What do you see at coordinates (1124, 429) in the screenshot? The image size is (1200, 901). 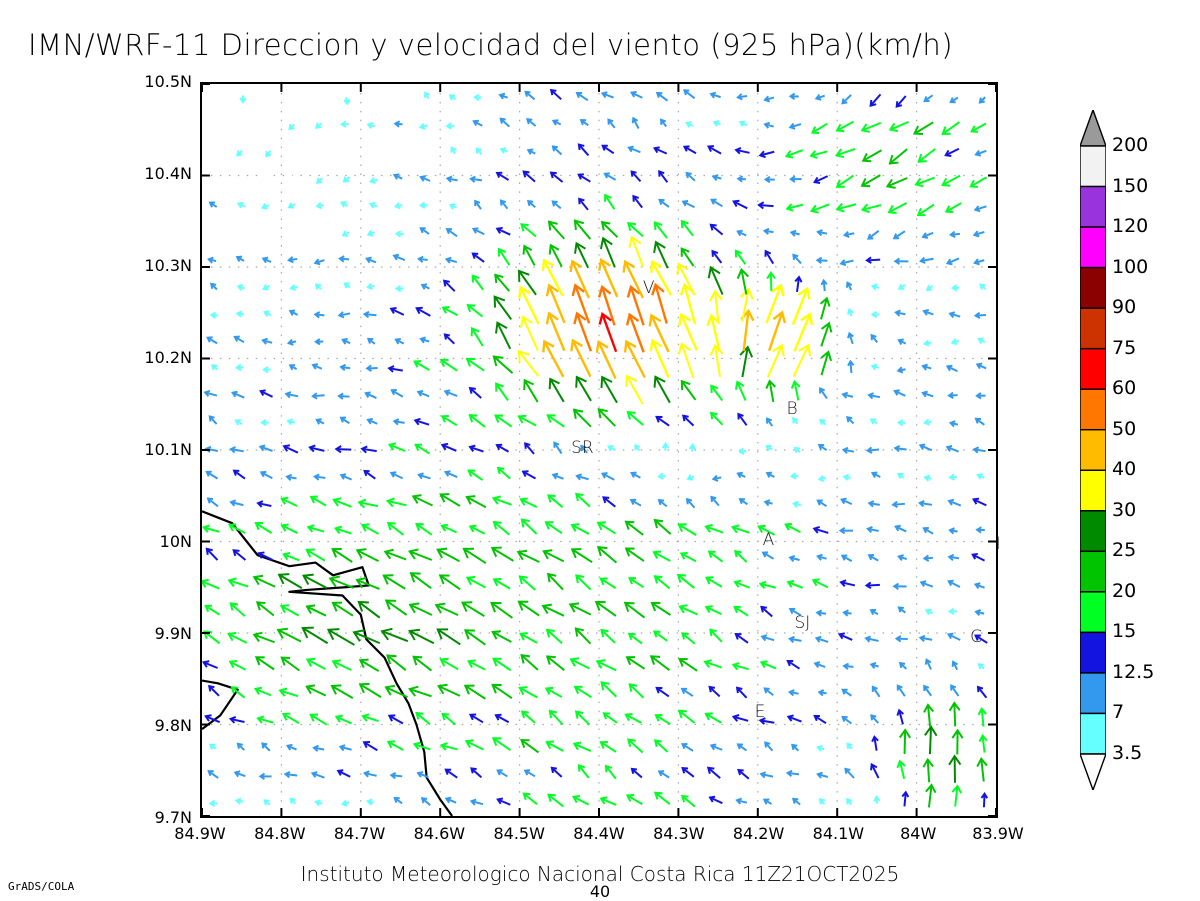 I see `colorbar-tick-label: 50` at bounding box center [1124, 429].